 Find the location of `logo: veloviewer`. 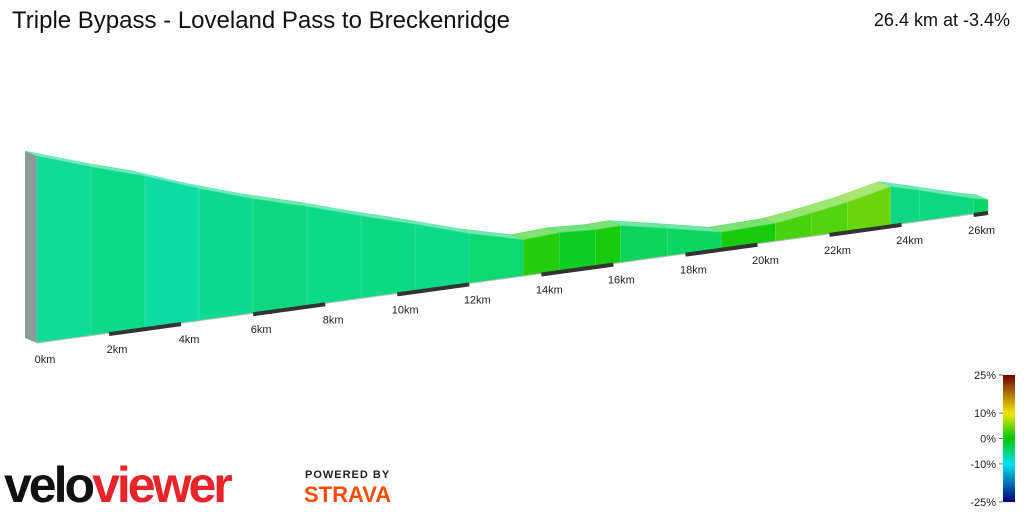

logo: veloviewer is located at coordinates (118, 484).